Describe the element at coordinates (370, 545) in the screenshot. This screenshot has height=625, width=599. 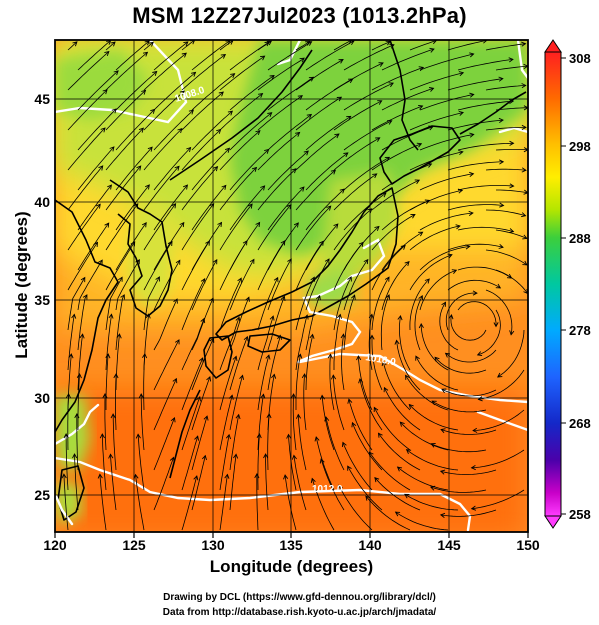
I see `x-tick-label: 140` at that location.